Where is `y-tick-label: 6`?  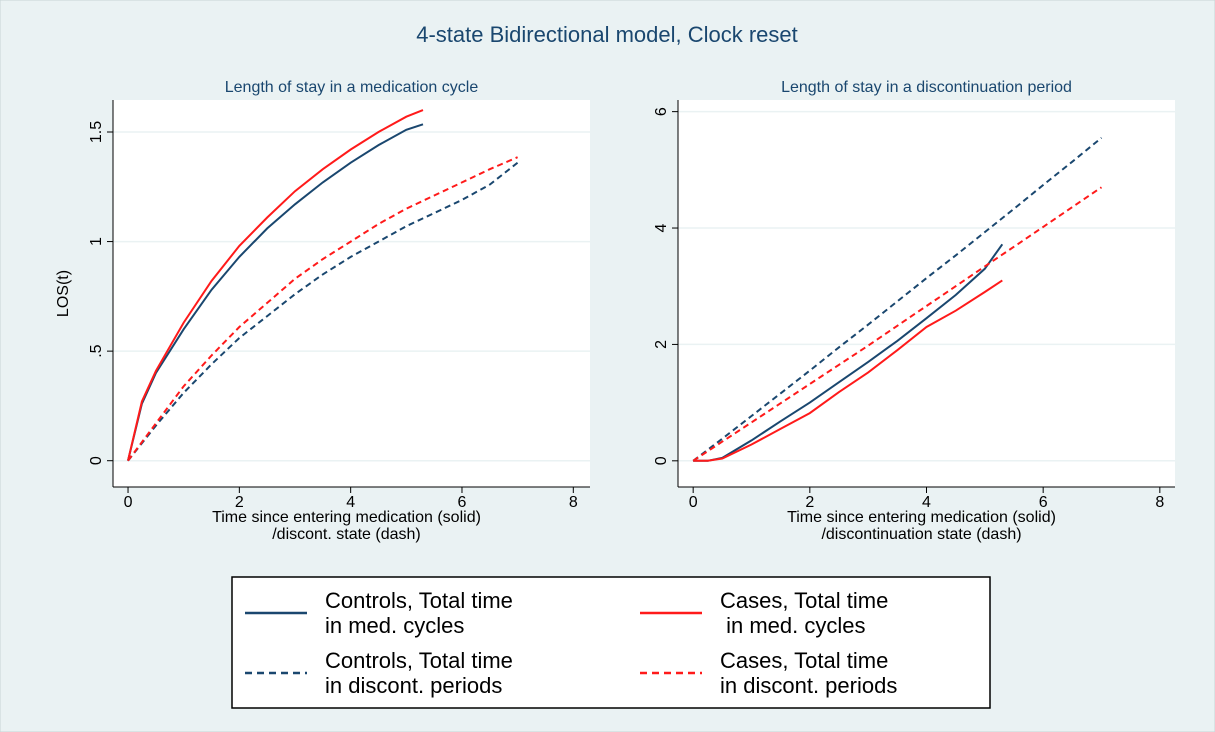 y-tick-label: 6 is located at coordinates (661, 111).